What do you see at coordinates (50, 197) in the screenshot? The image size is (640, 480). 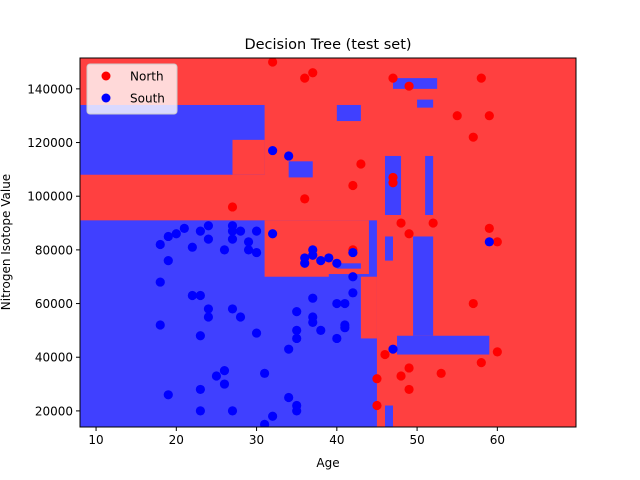 I see `y-tick-label: 100000` at bounding box center [50, 197].